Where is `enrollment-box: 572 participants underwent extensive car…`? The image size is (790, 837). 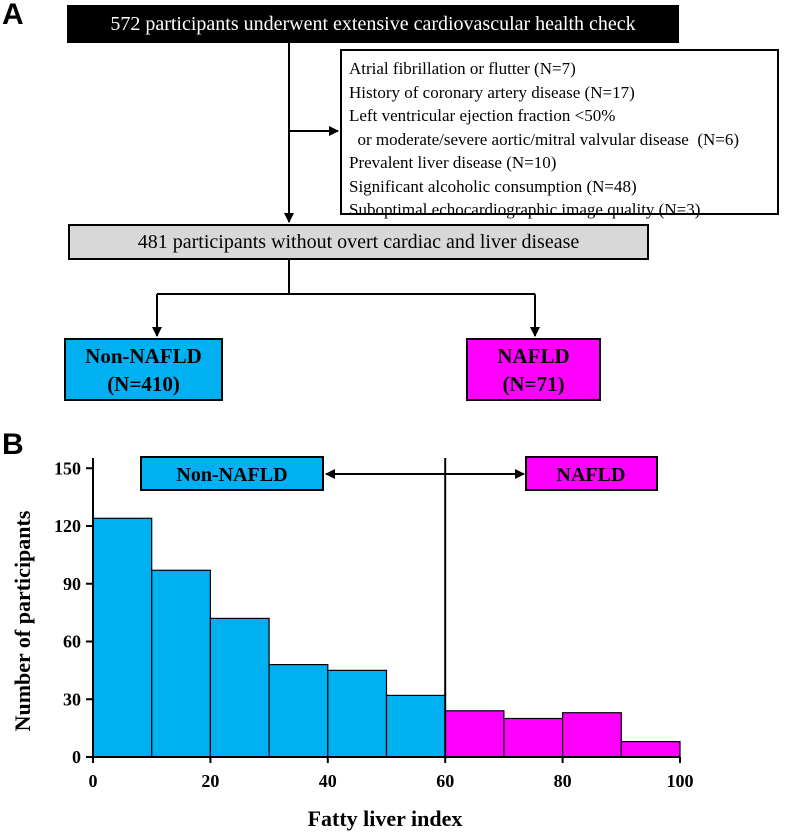
enrollment-box: 572 participants underwent extensive car… is located at coordinates (373, 24).